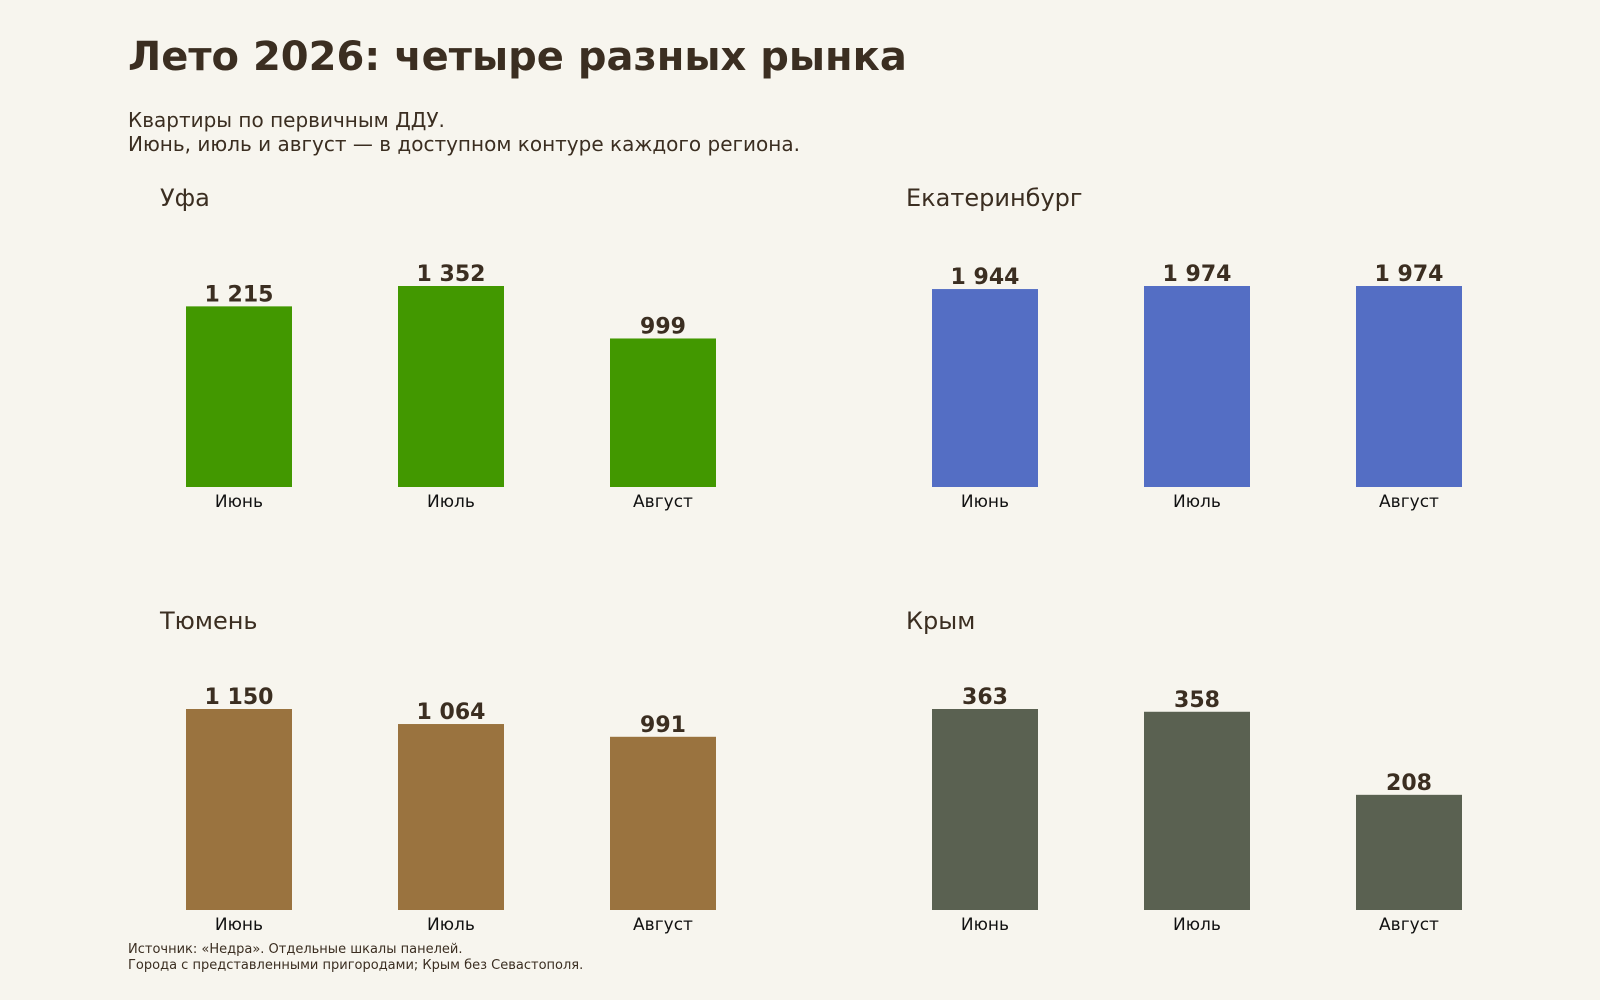 The width and height of the screenshot is (1600, 1000). Describe the element at coordinates (1197, 925) in the screenshot. I see `category-label-crimea-2: Июль` at that location.